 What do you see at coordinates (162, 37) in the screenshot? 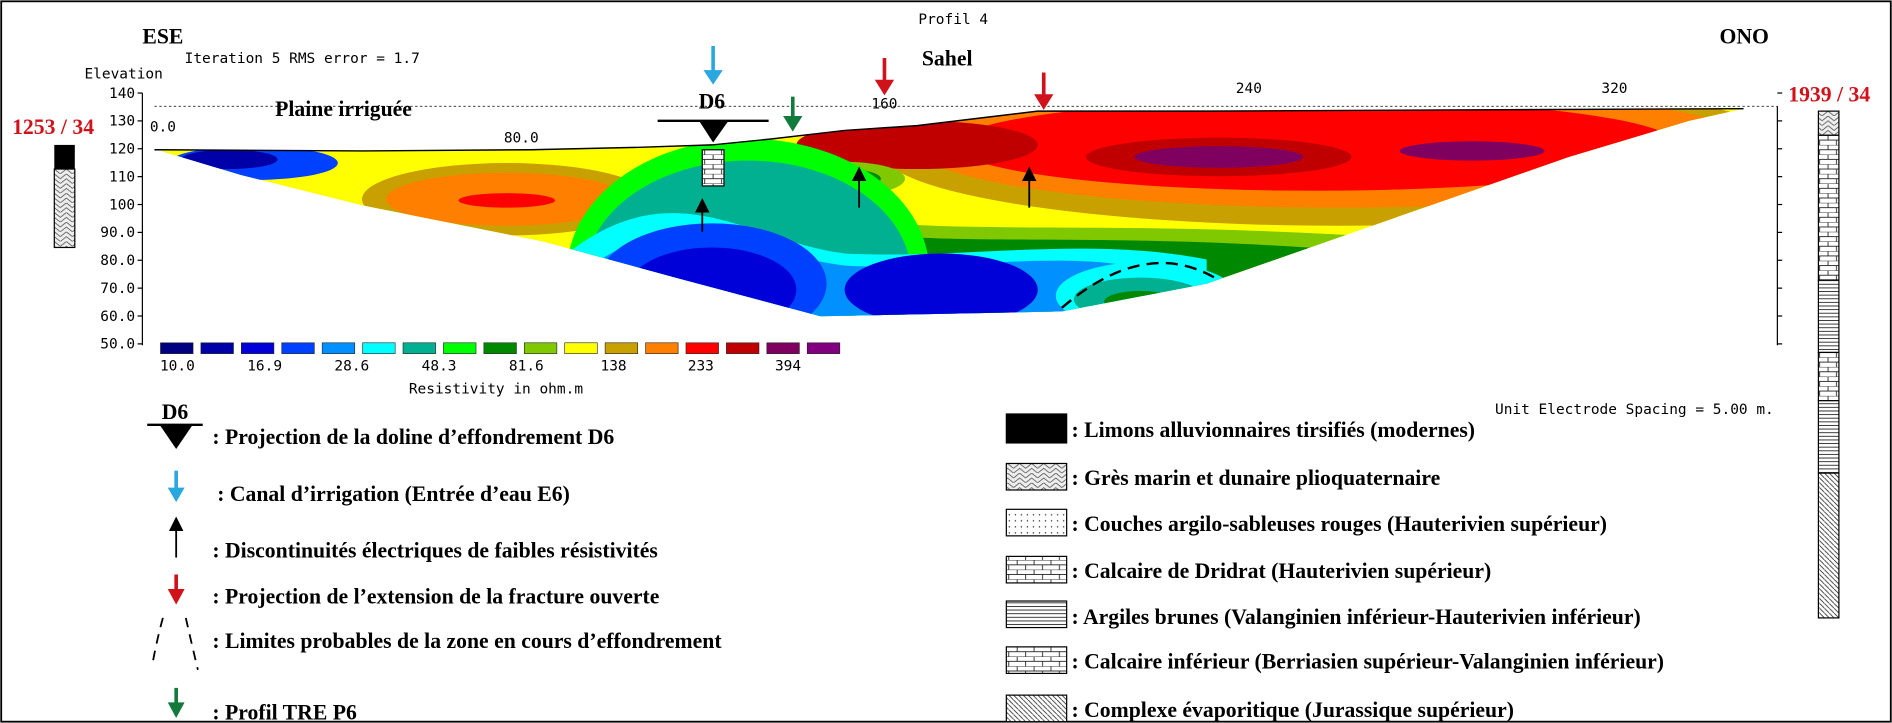
I see `direction-left: ESE` at bounding box center [162, 37].